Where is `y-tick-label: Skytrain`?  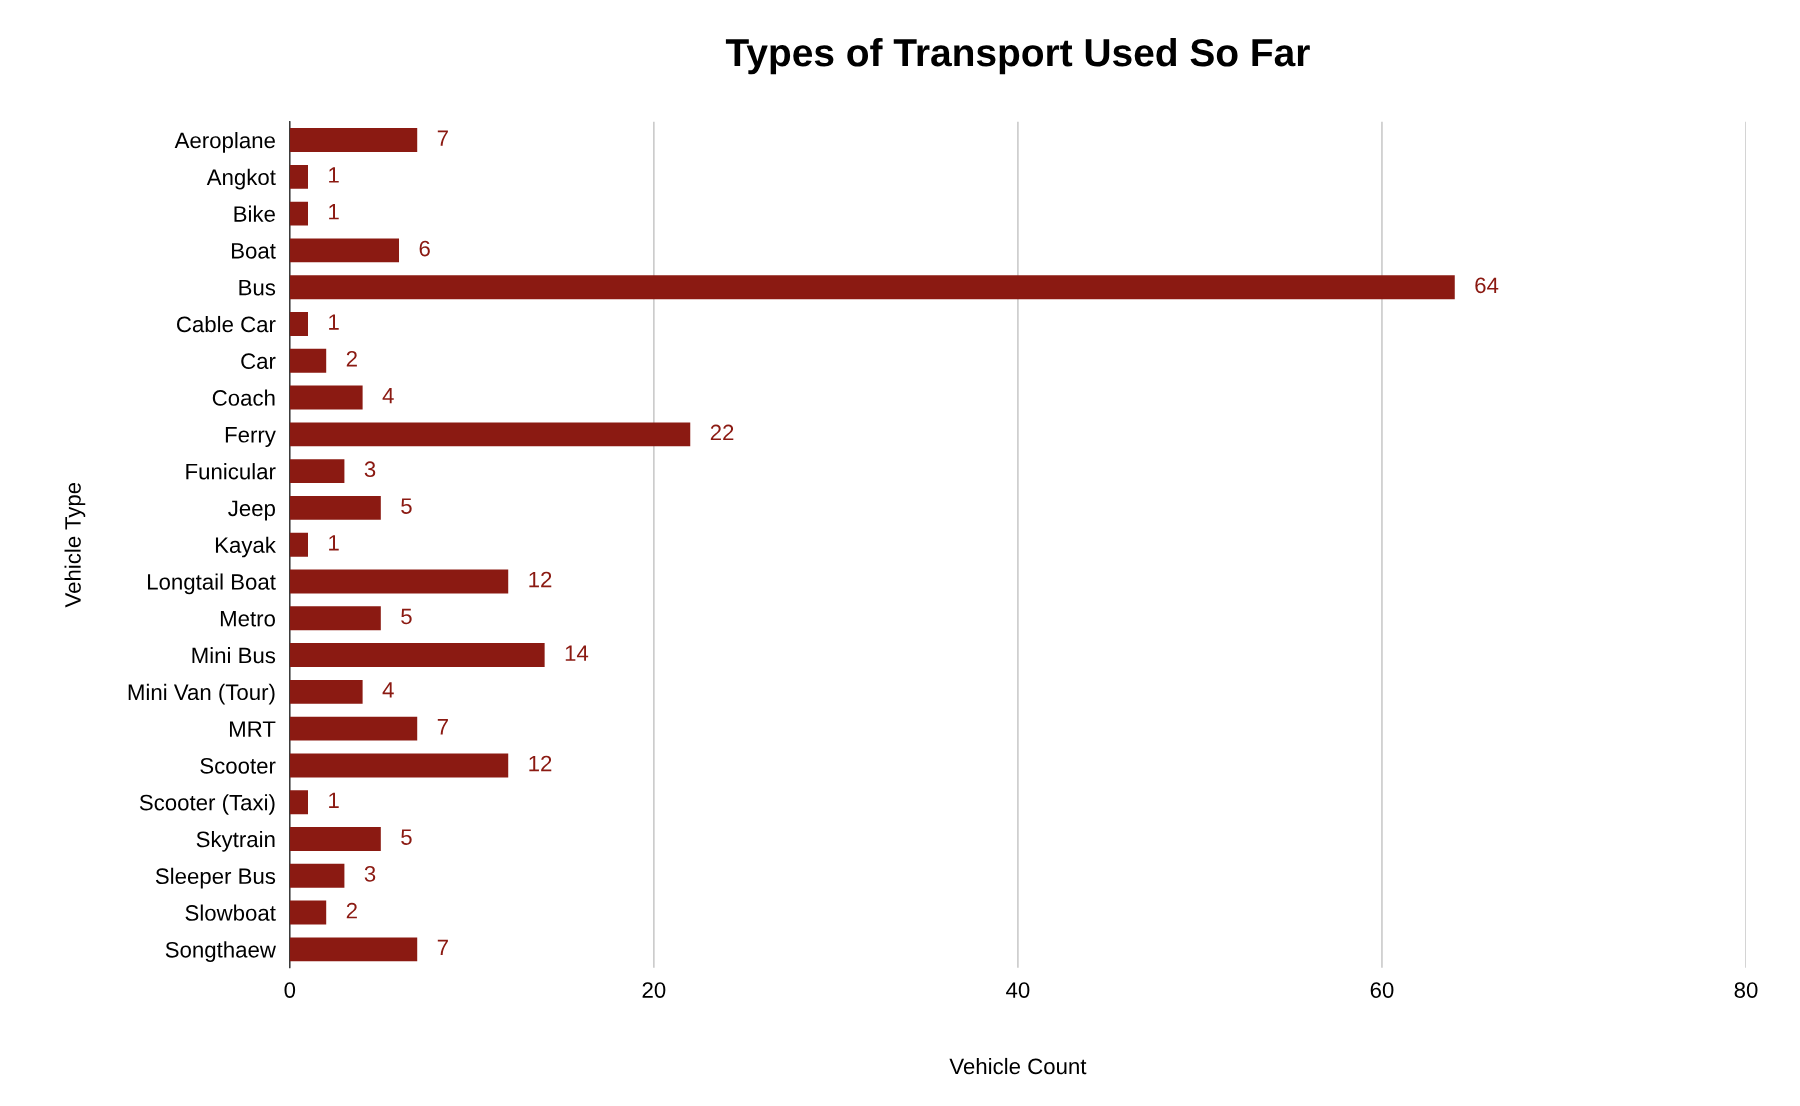
y-tick-label: Skytrain is located at coordinates (235, 841).